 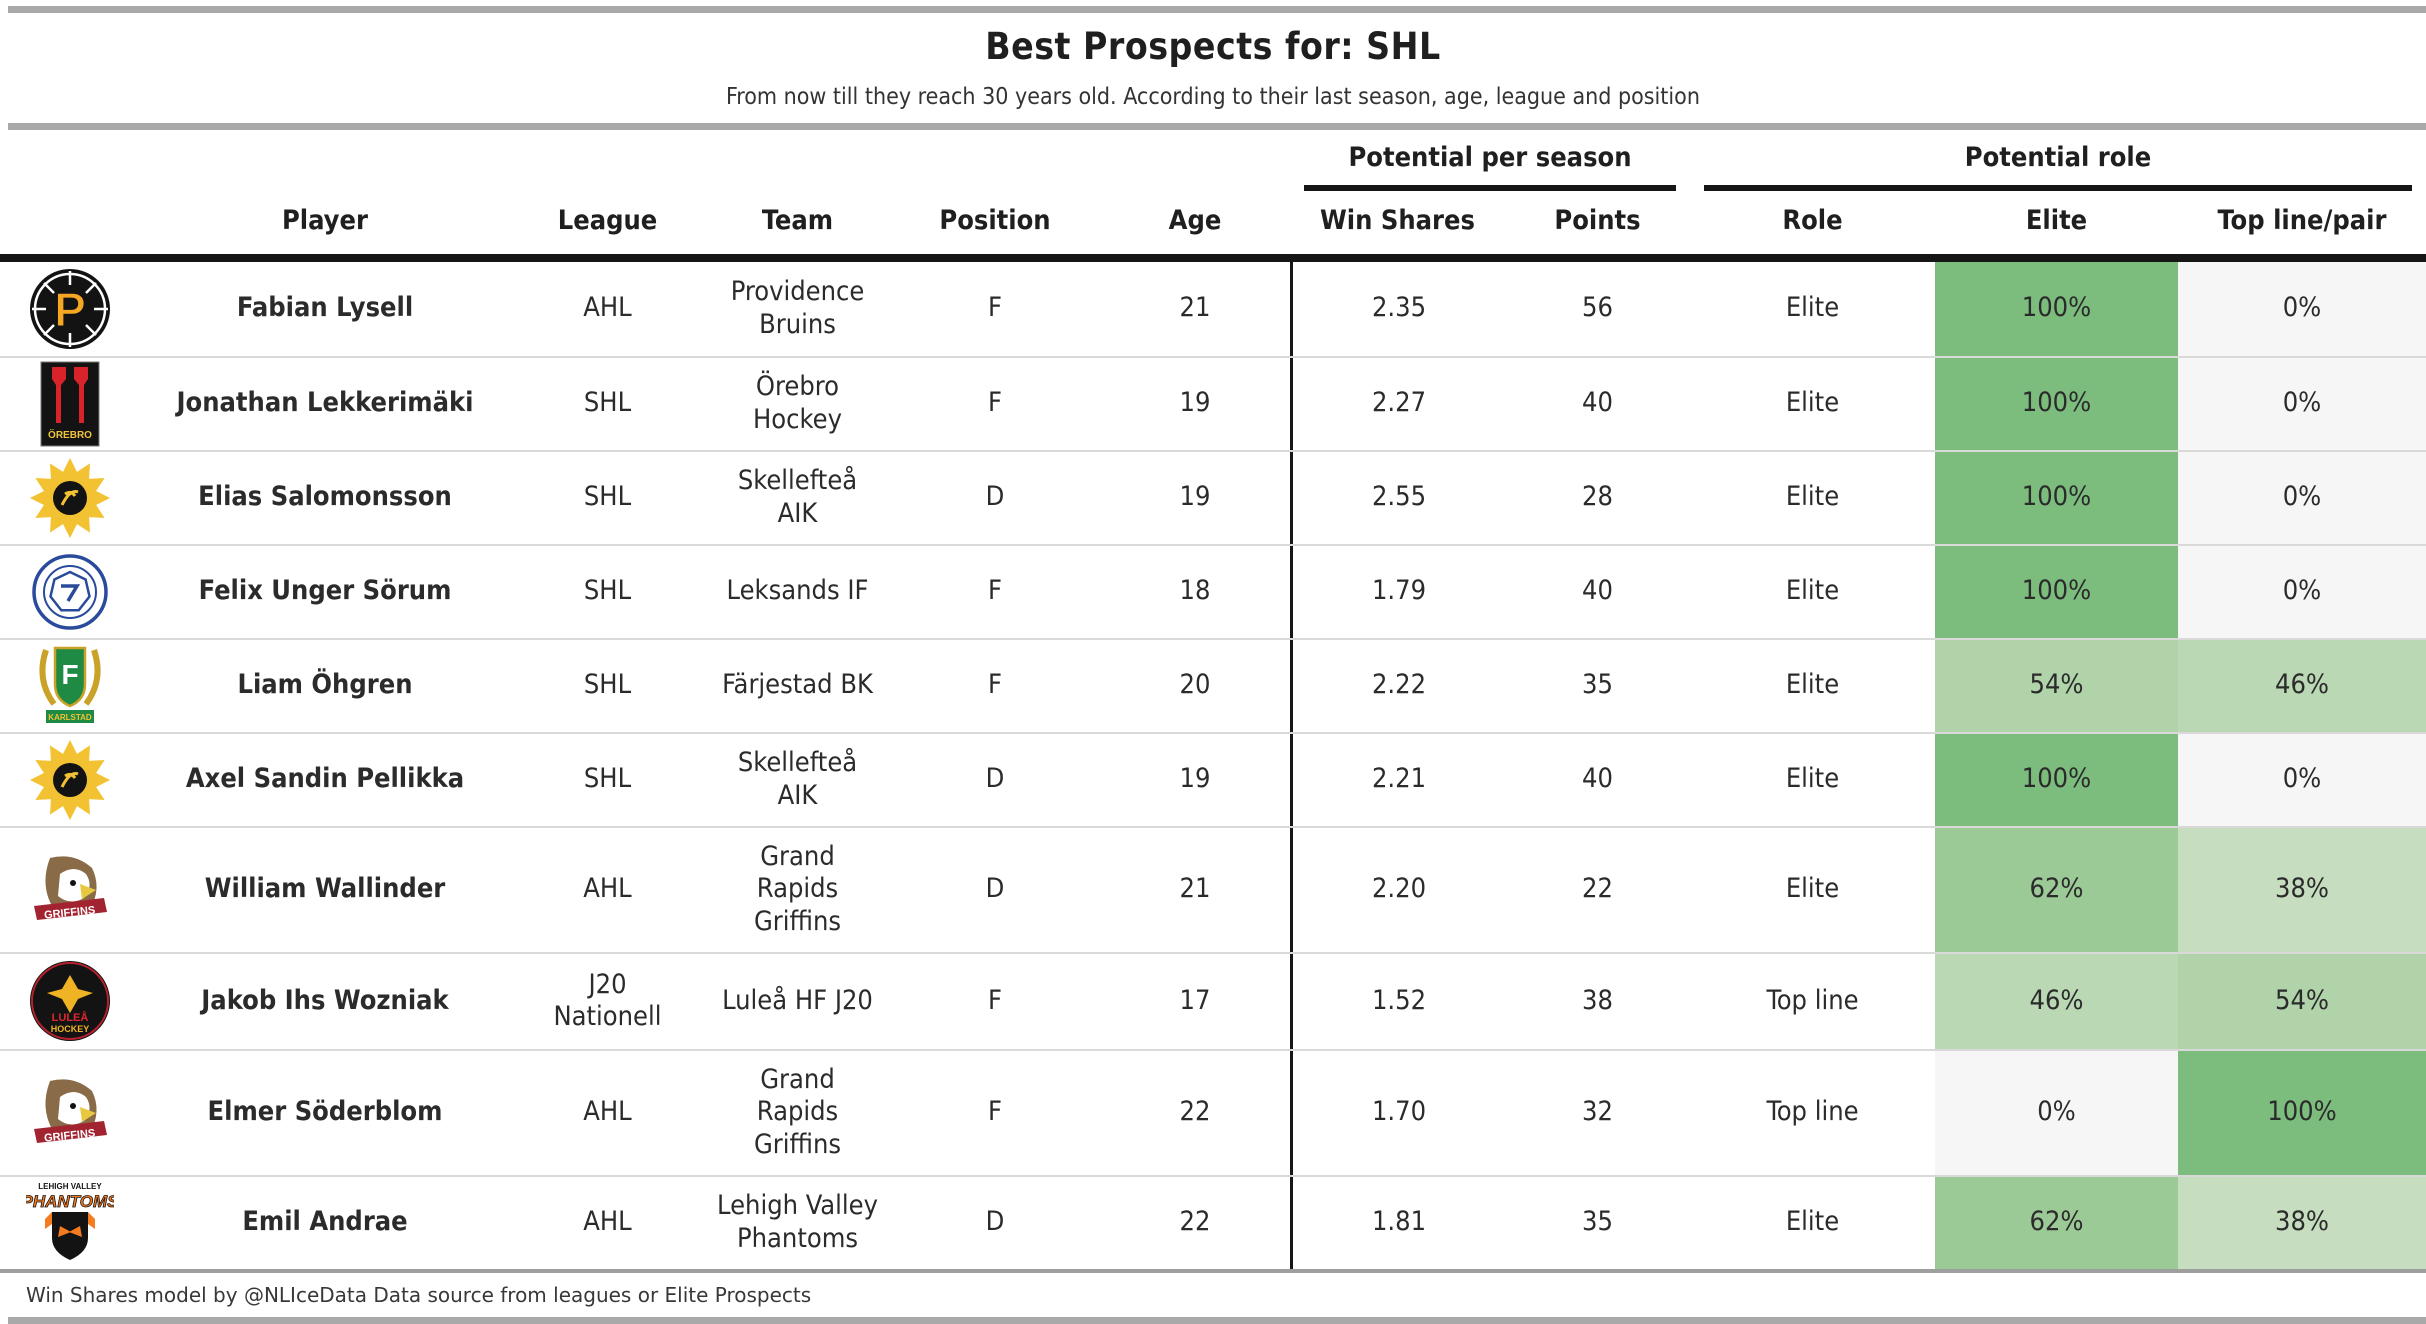 I want to click on team-logo-cell: P, so click(x=70, y=309).